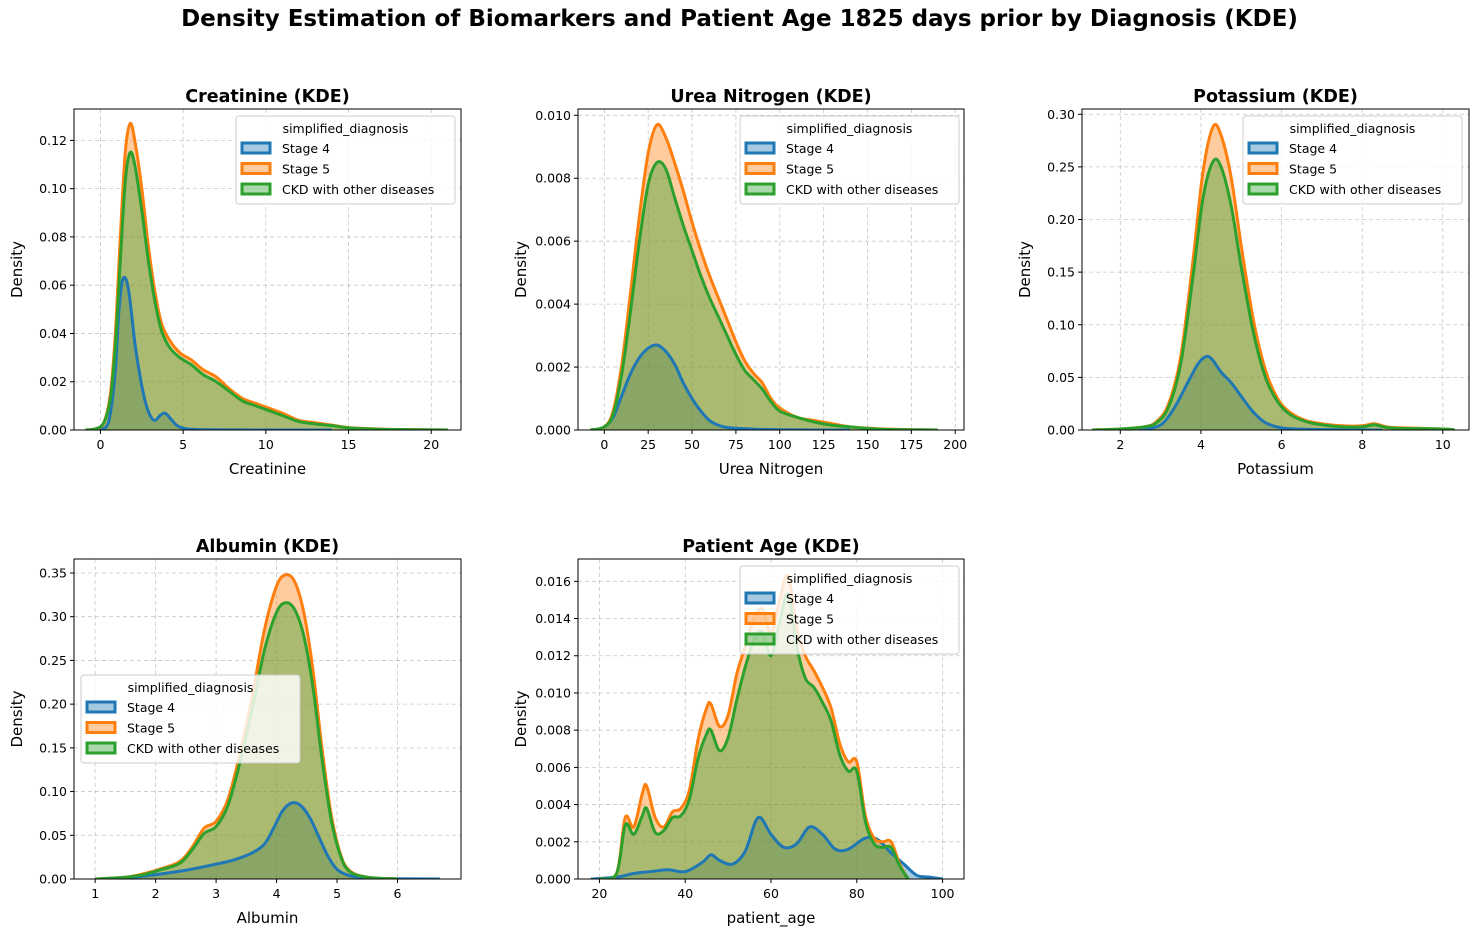 This screenshot has height=937, width=1479. I want to click on x-tick-label: 3, so click(216, 893).